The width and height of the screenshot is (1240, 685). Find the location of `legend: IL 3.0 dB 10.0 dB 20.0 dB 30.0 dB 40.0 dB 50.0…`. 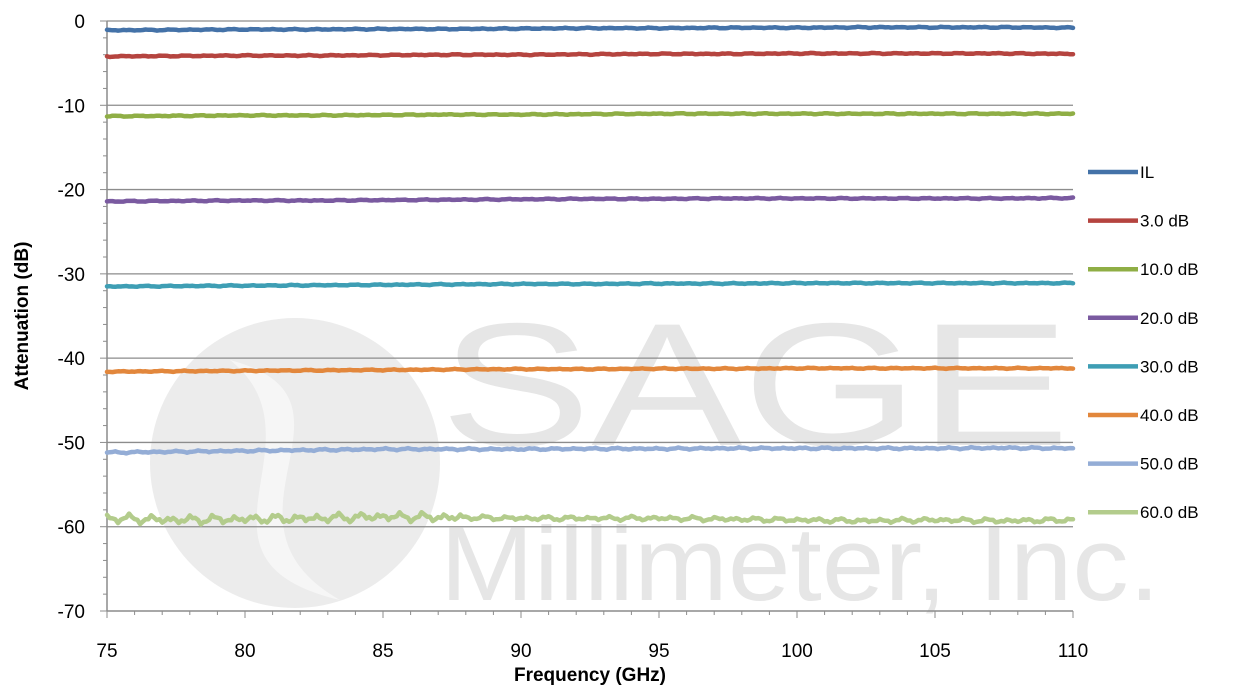

legend: IL 3.0 dB 10.0 dB 20.0 dB 30.0 dB 40.0 dB 50.0… is located at coordinates (1143, 342).